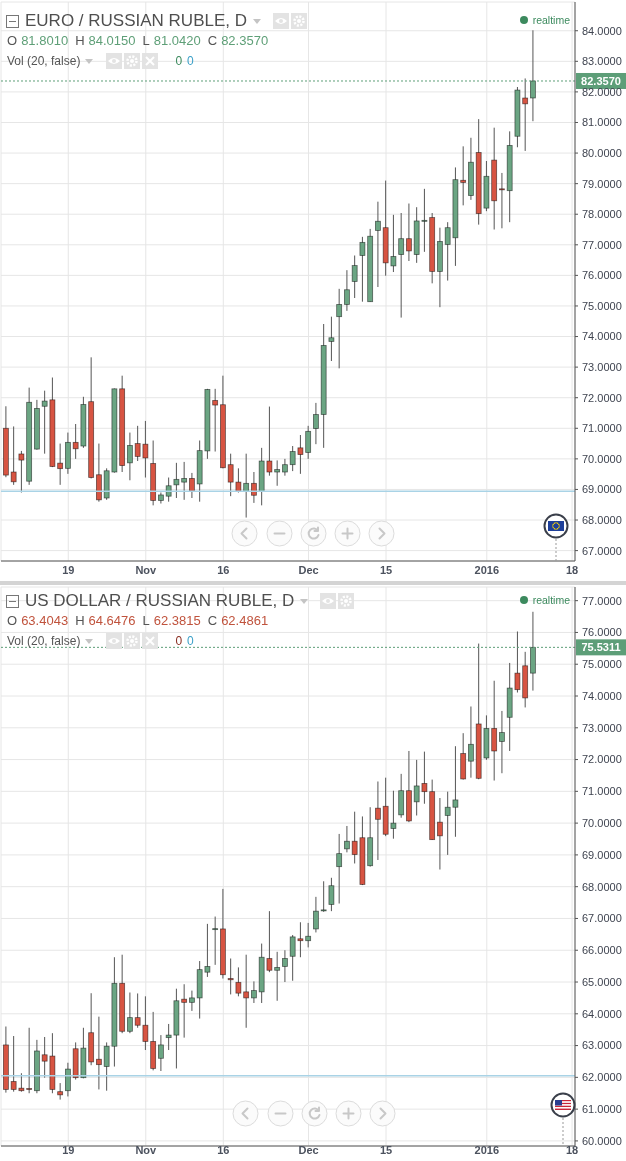 Image resolution: width=626 pixels, height=1161 pixels. Describe the element at coordinates (602, 214) in the screenshot. I see `y-tick-label: 78.0000` at that location.